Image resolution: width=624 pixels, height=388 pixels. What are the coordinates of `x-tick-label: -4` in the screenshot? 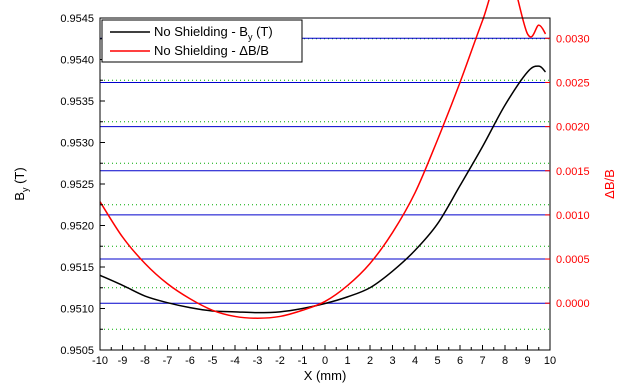 It's located at (235, 361).